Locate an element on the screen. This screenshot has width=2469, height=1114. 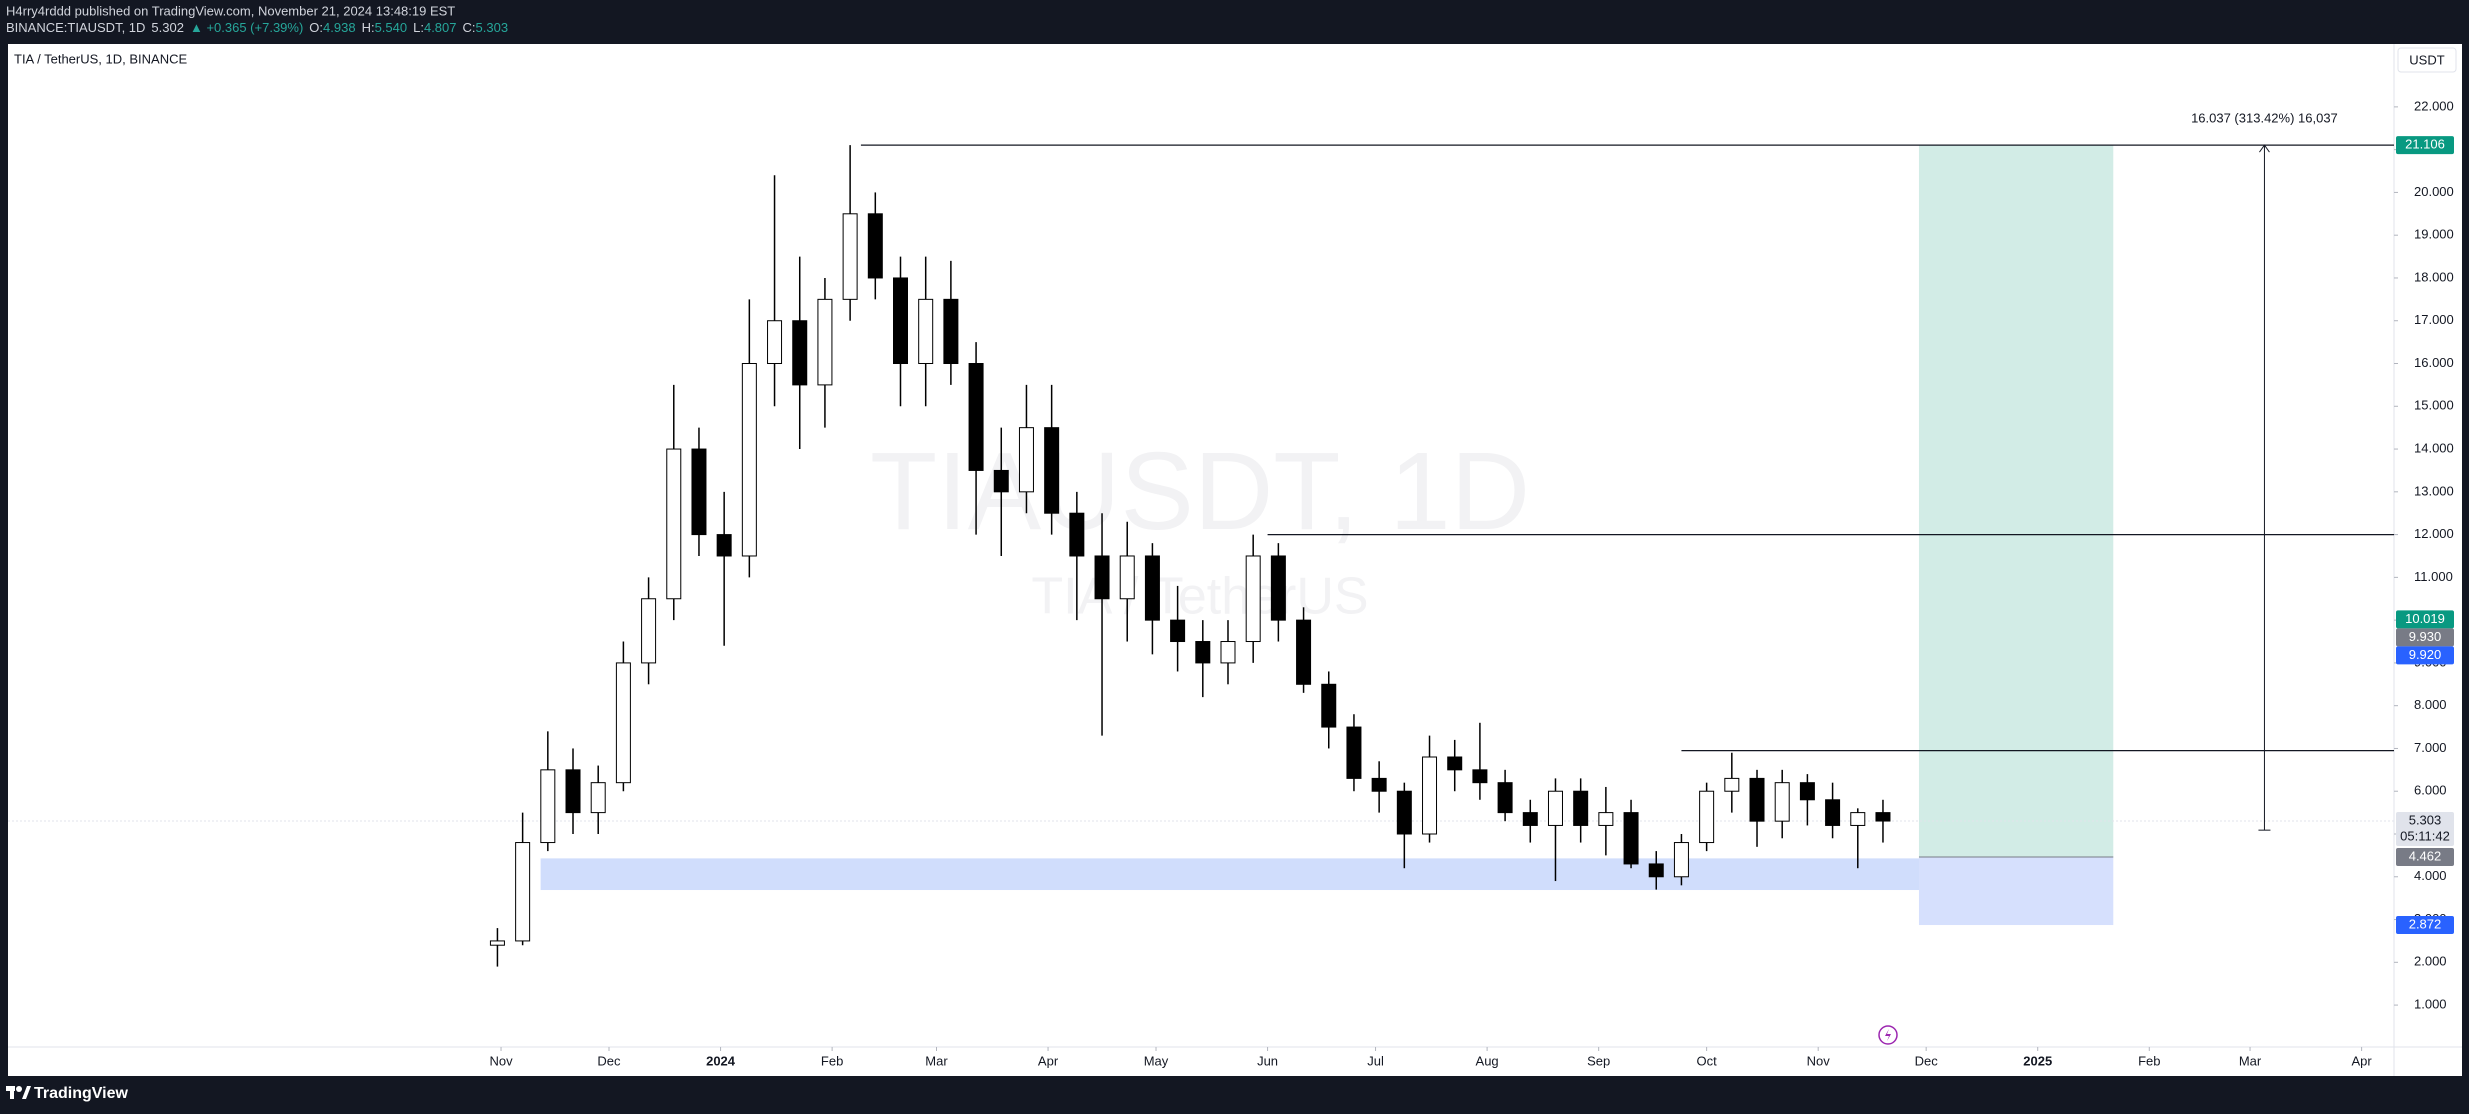
support-zone is located at coordinates (1274, 874).